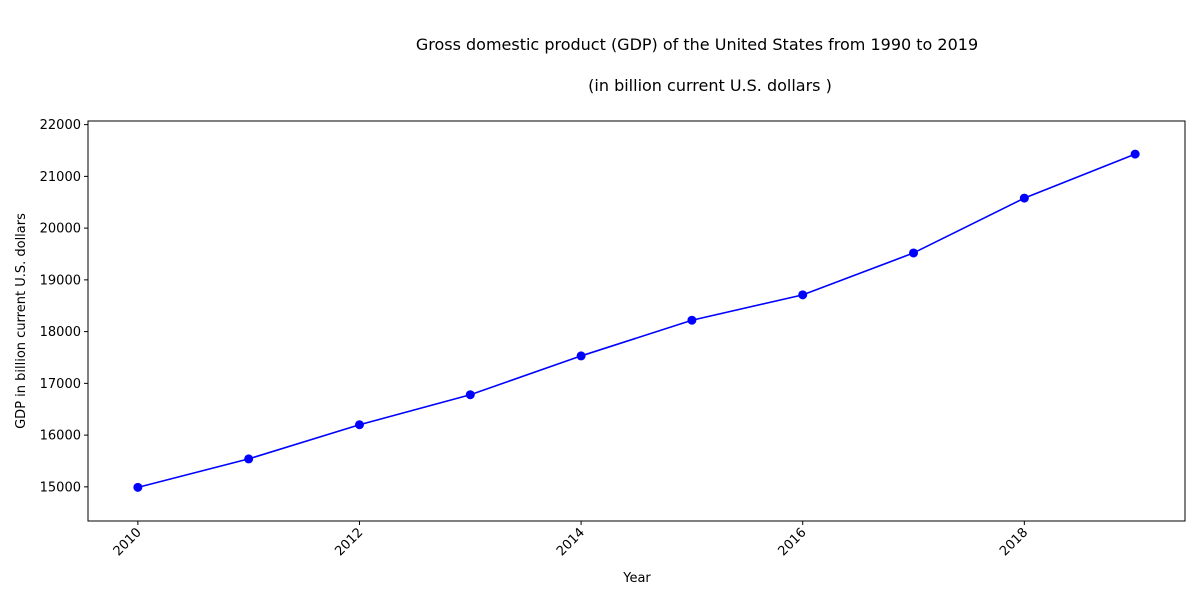  What do you see at coordinates (571, 542) in the screenshot?
I see `x-tick-label: 2014` at bounding box center [571, 542].